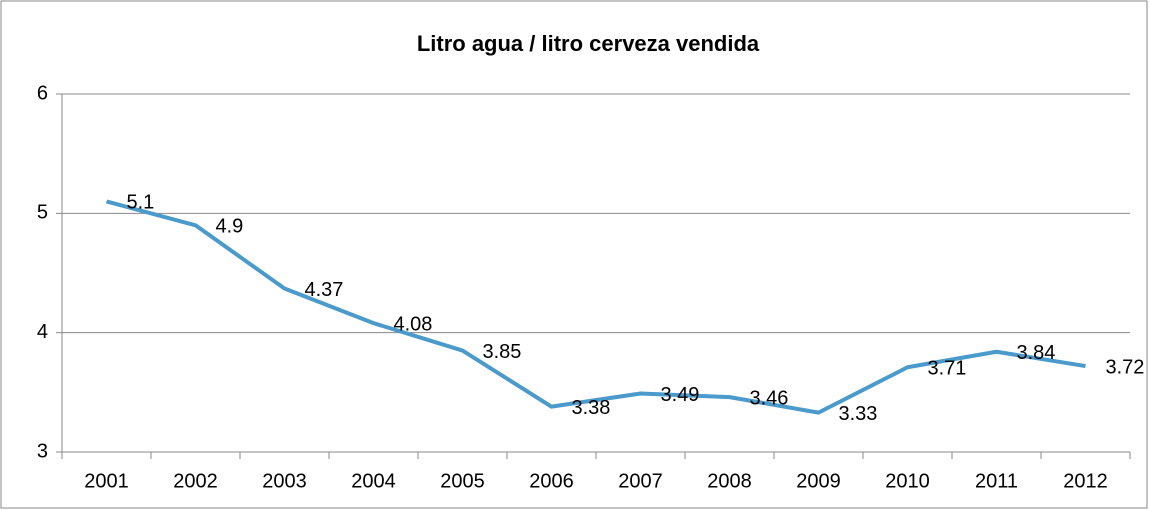  What do you see at coordinates (729, 481) in the screenshot?
I see `x-tick-label: 2008` at bounding box center [729, 481].